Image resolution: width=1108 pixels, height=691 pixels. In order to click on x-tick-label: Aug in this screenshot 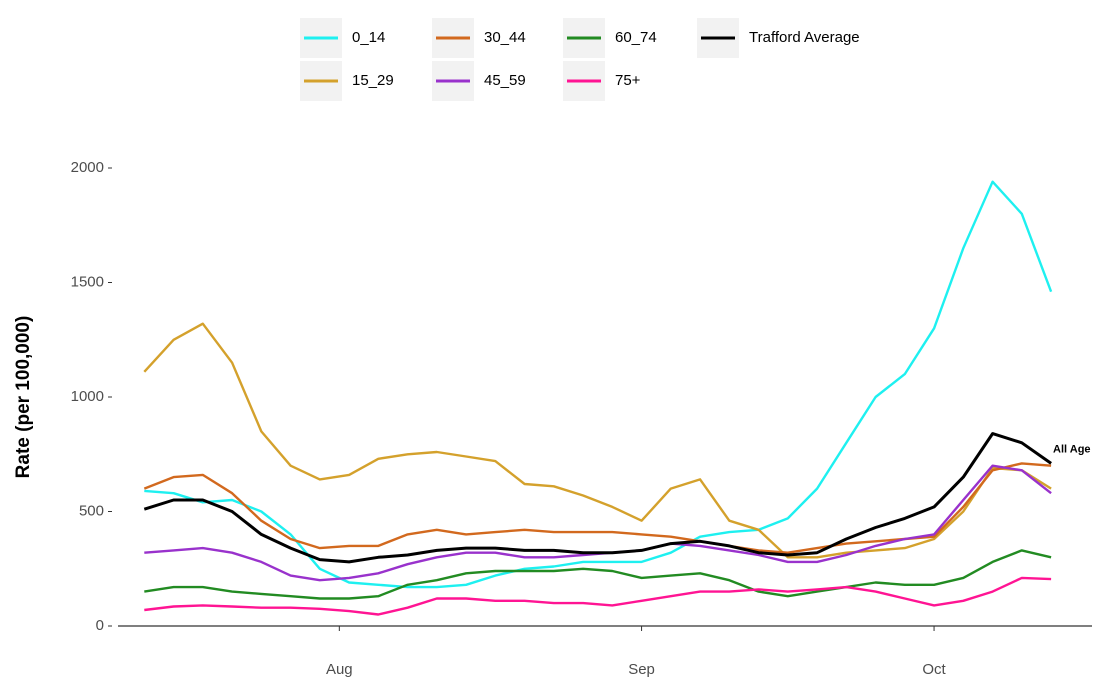, I will do `click(339, 669)`.